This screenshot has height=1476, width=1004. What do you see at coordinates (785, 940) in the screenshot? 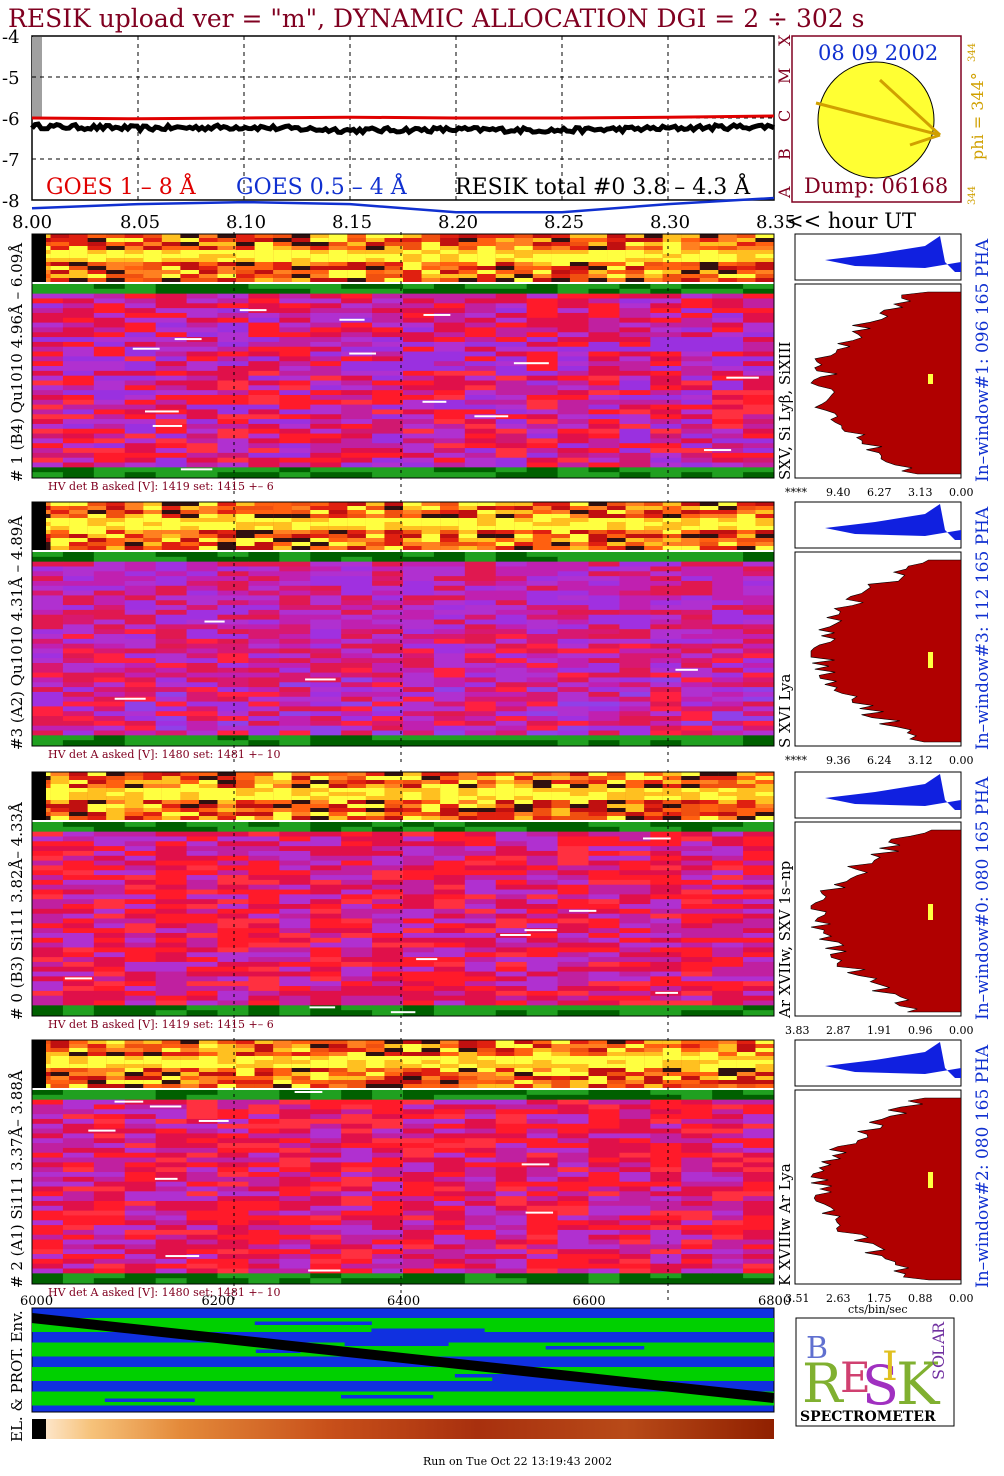
I see `lines-label: Ar XVIIw, SXV 1s–np` at bounding box center [785, 940].